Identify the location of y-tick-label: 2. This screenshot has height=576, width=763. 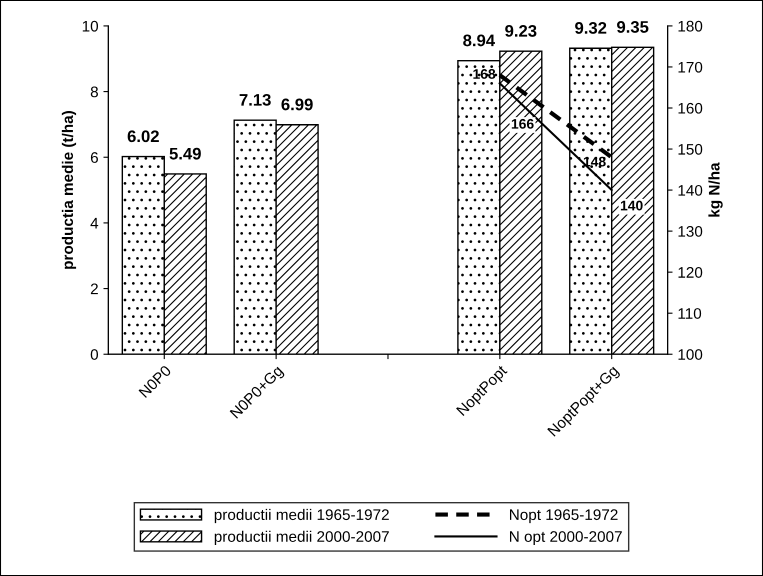
(94, 288).